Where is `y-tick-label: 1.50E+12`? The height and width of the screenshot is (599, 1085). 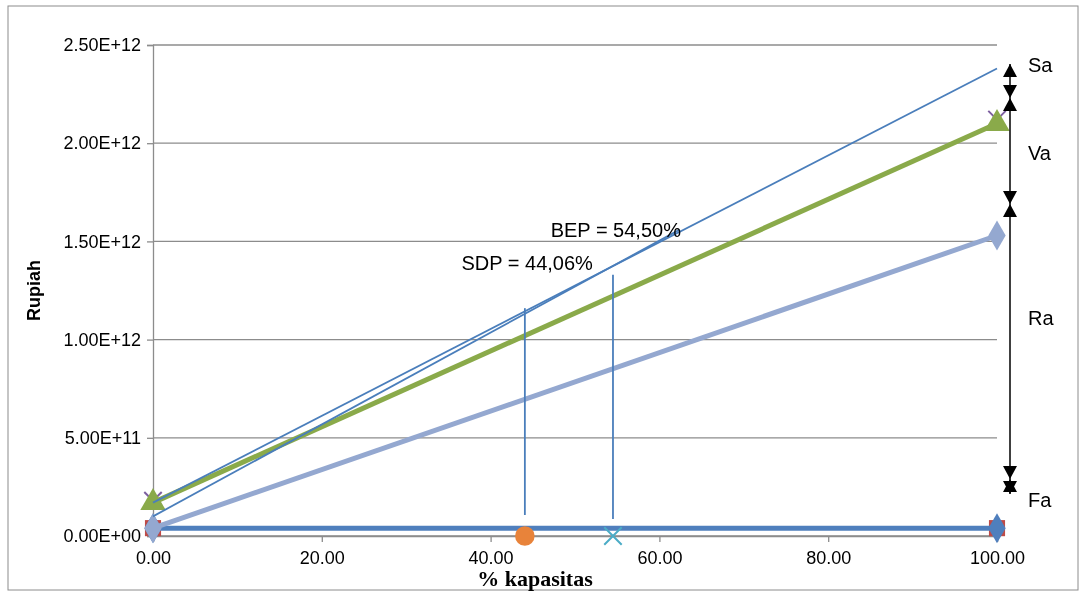
y-tick-label: 1.50E+12 is located at coordinates (102, 241).